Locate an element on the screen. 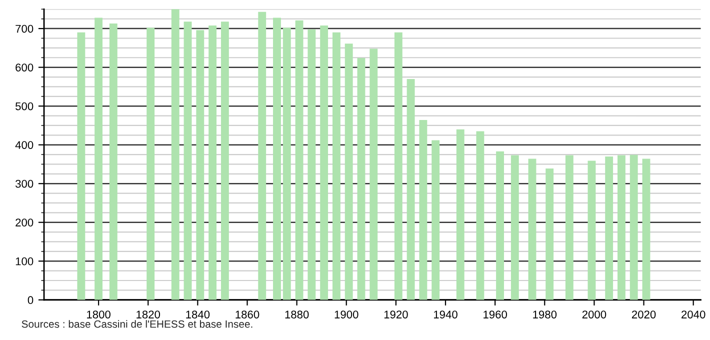 The image size is (710, 340). x-tick-label: 1880 is located at coordinates (297, 314).